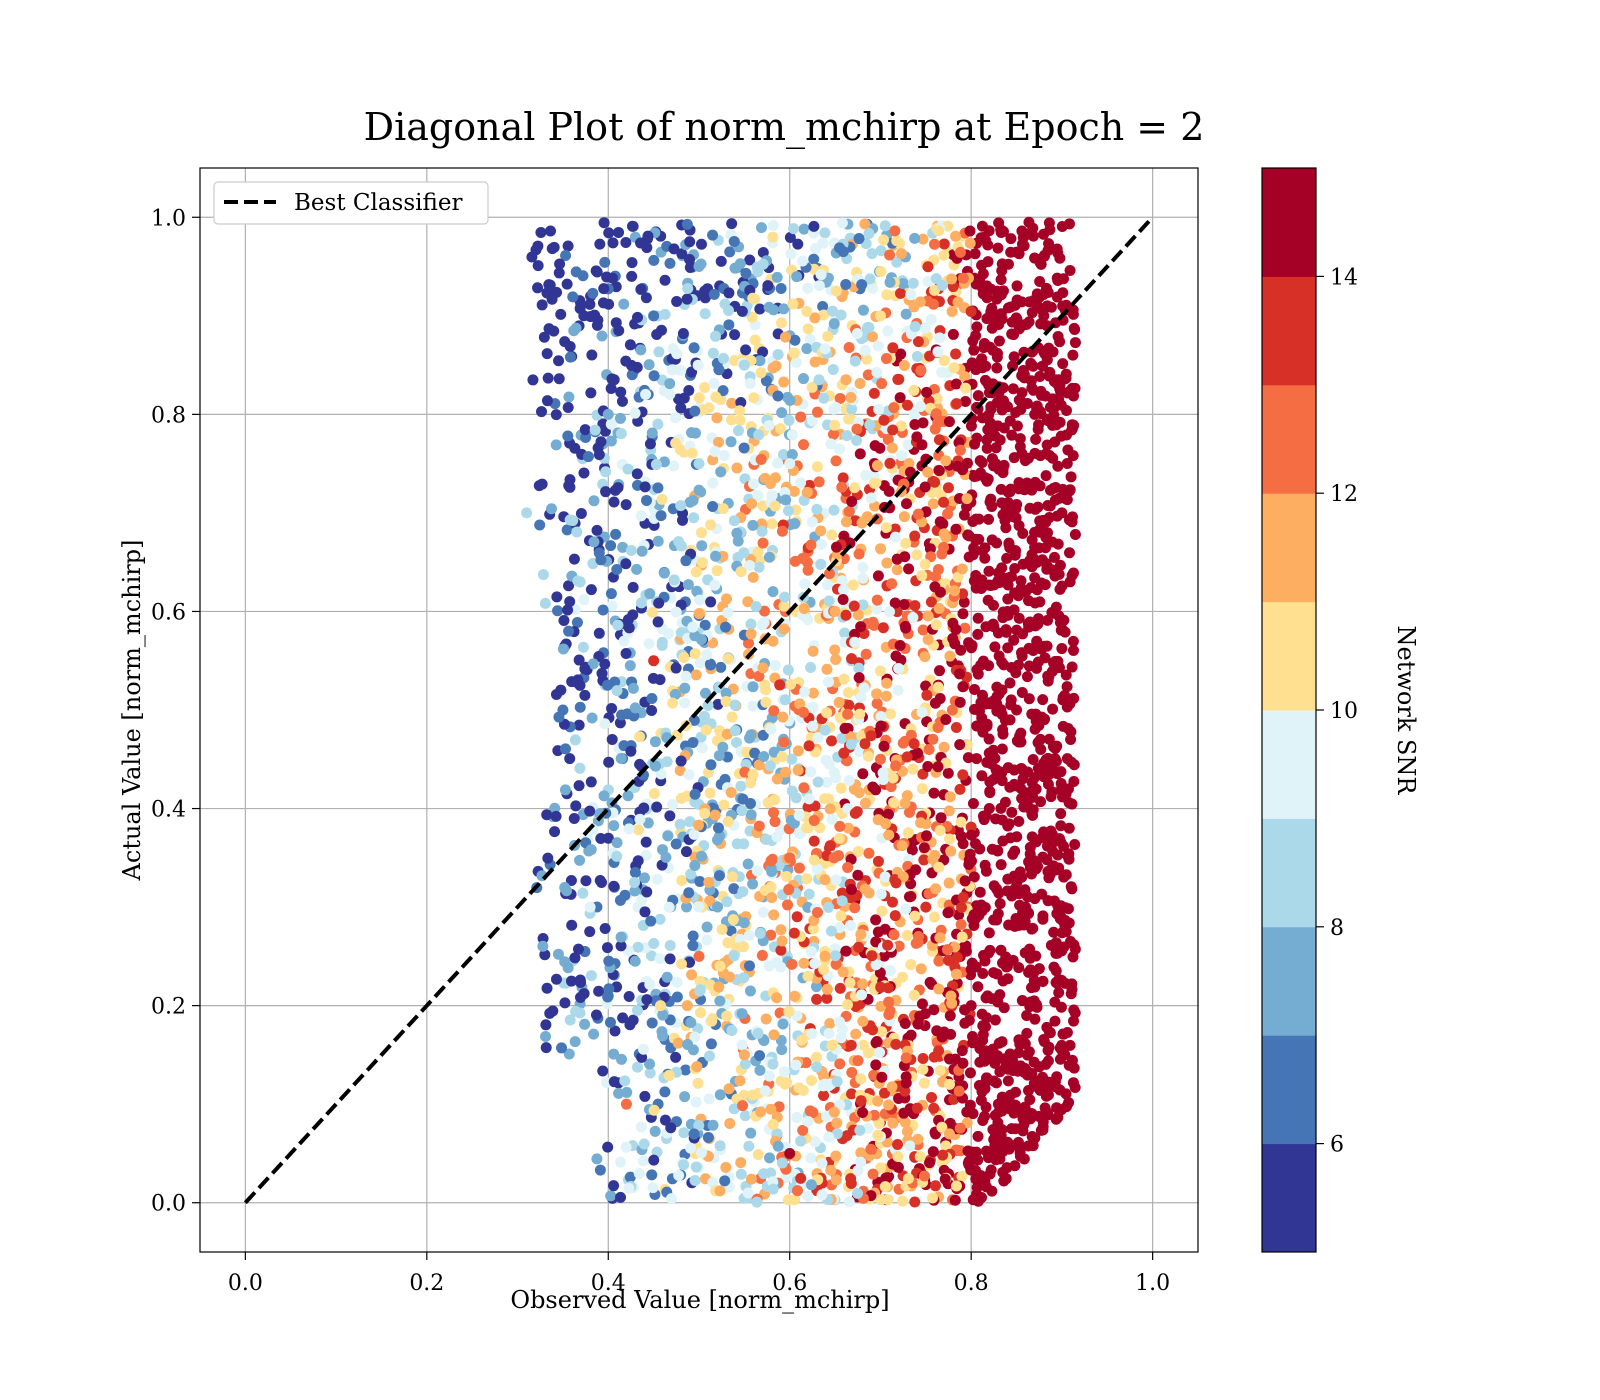 The width and height of the screenshot is (1600, 1400). I want to click on legend-box, so click(351, 203).